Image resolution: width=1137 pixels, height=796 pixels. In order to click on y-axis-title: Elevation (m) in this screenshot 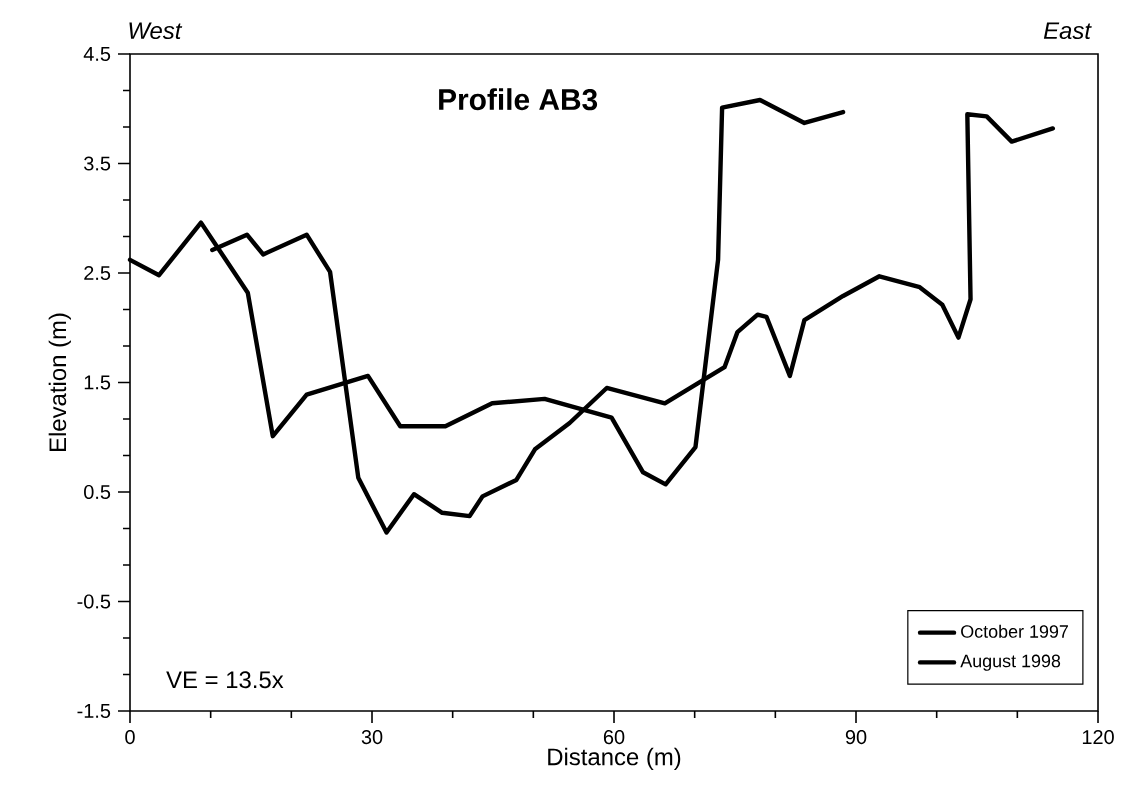, I will do `click(59, 382)`.